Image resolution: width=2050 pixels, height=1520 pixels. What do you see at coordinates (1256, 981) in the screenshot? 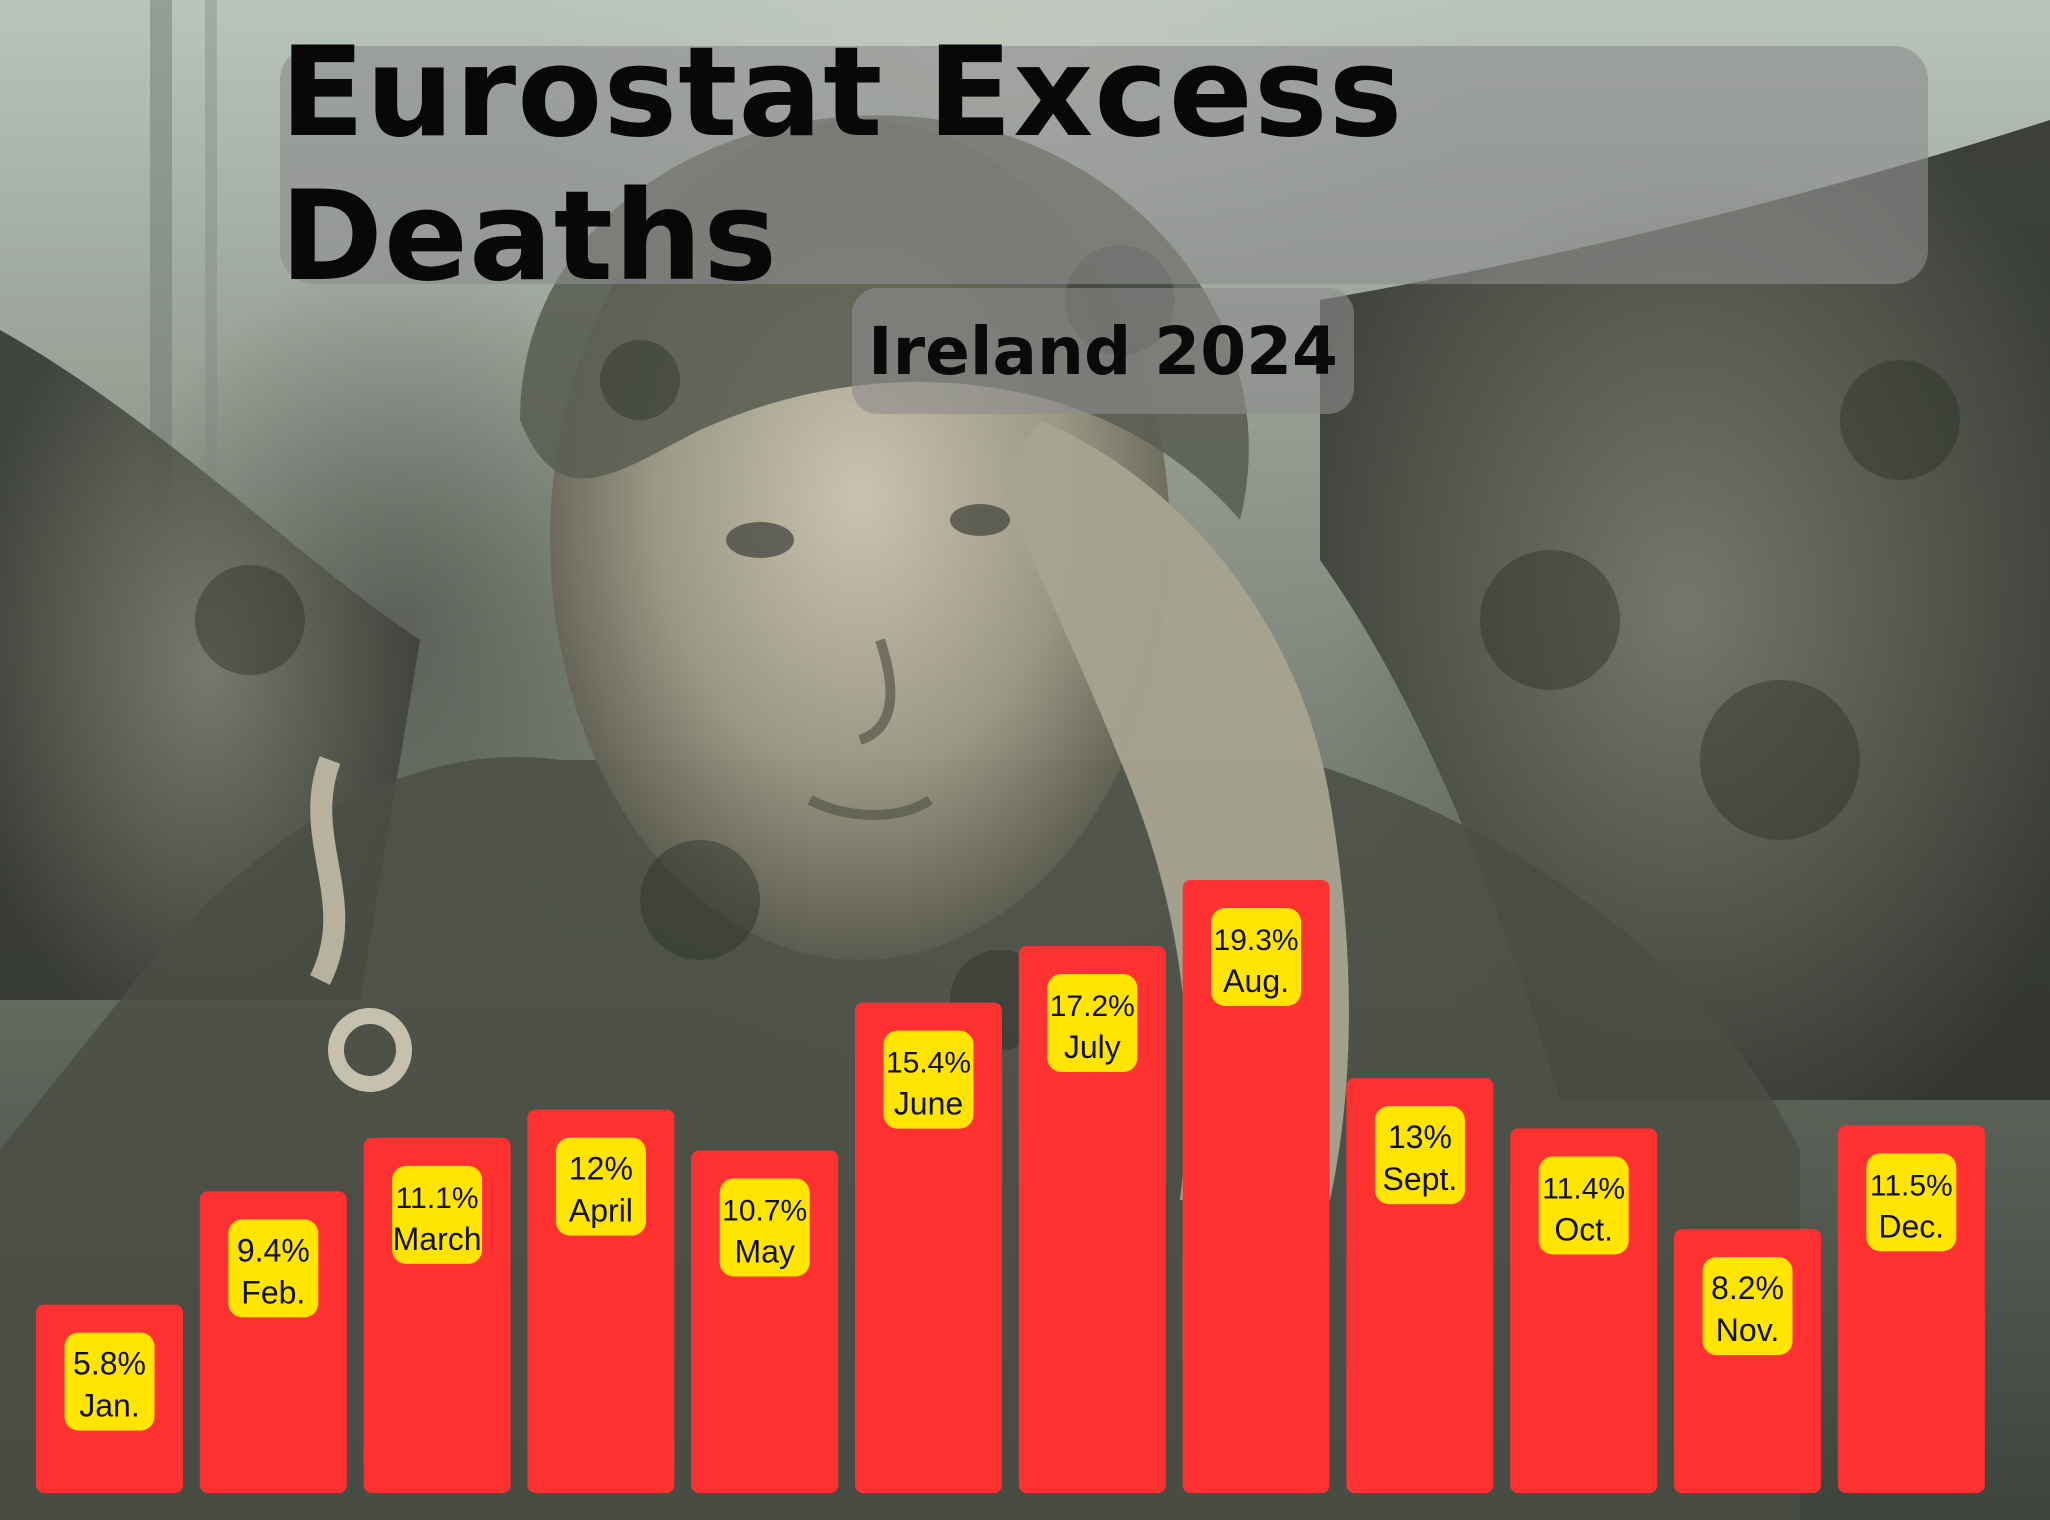
I see `category-label: Aug.` at bounding box center [1256, 981].